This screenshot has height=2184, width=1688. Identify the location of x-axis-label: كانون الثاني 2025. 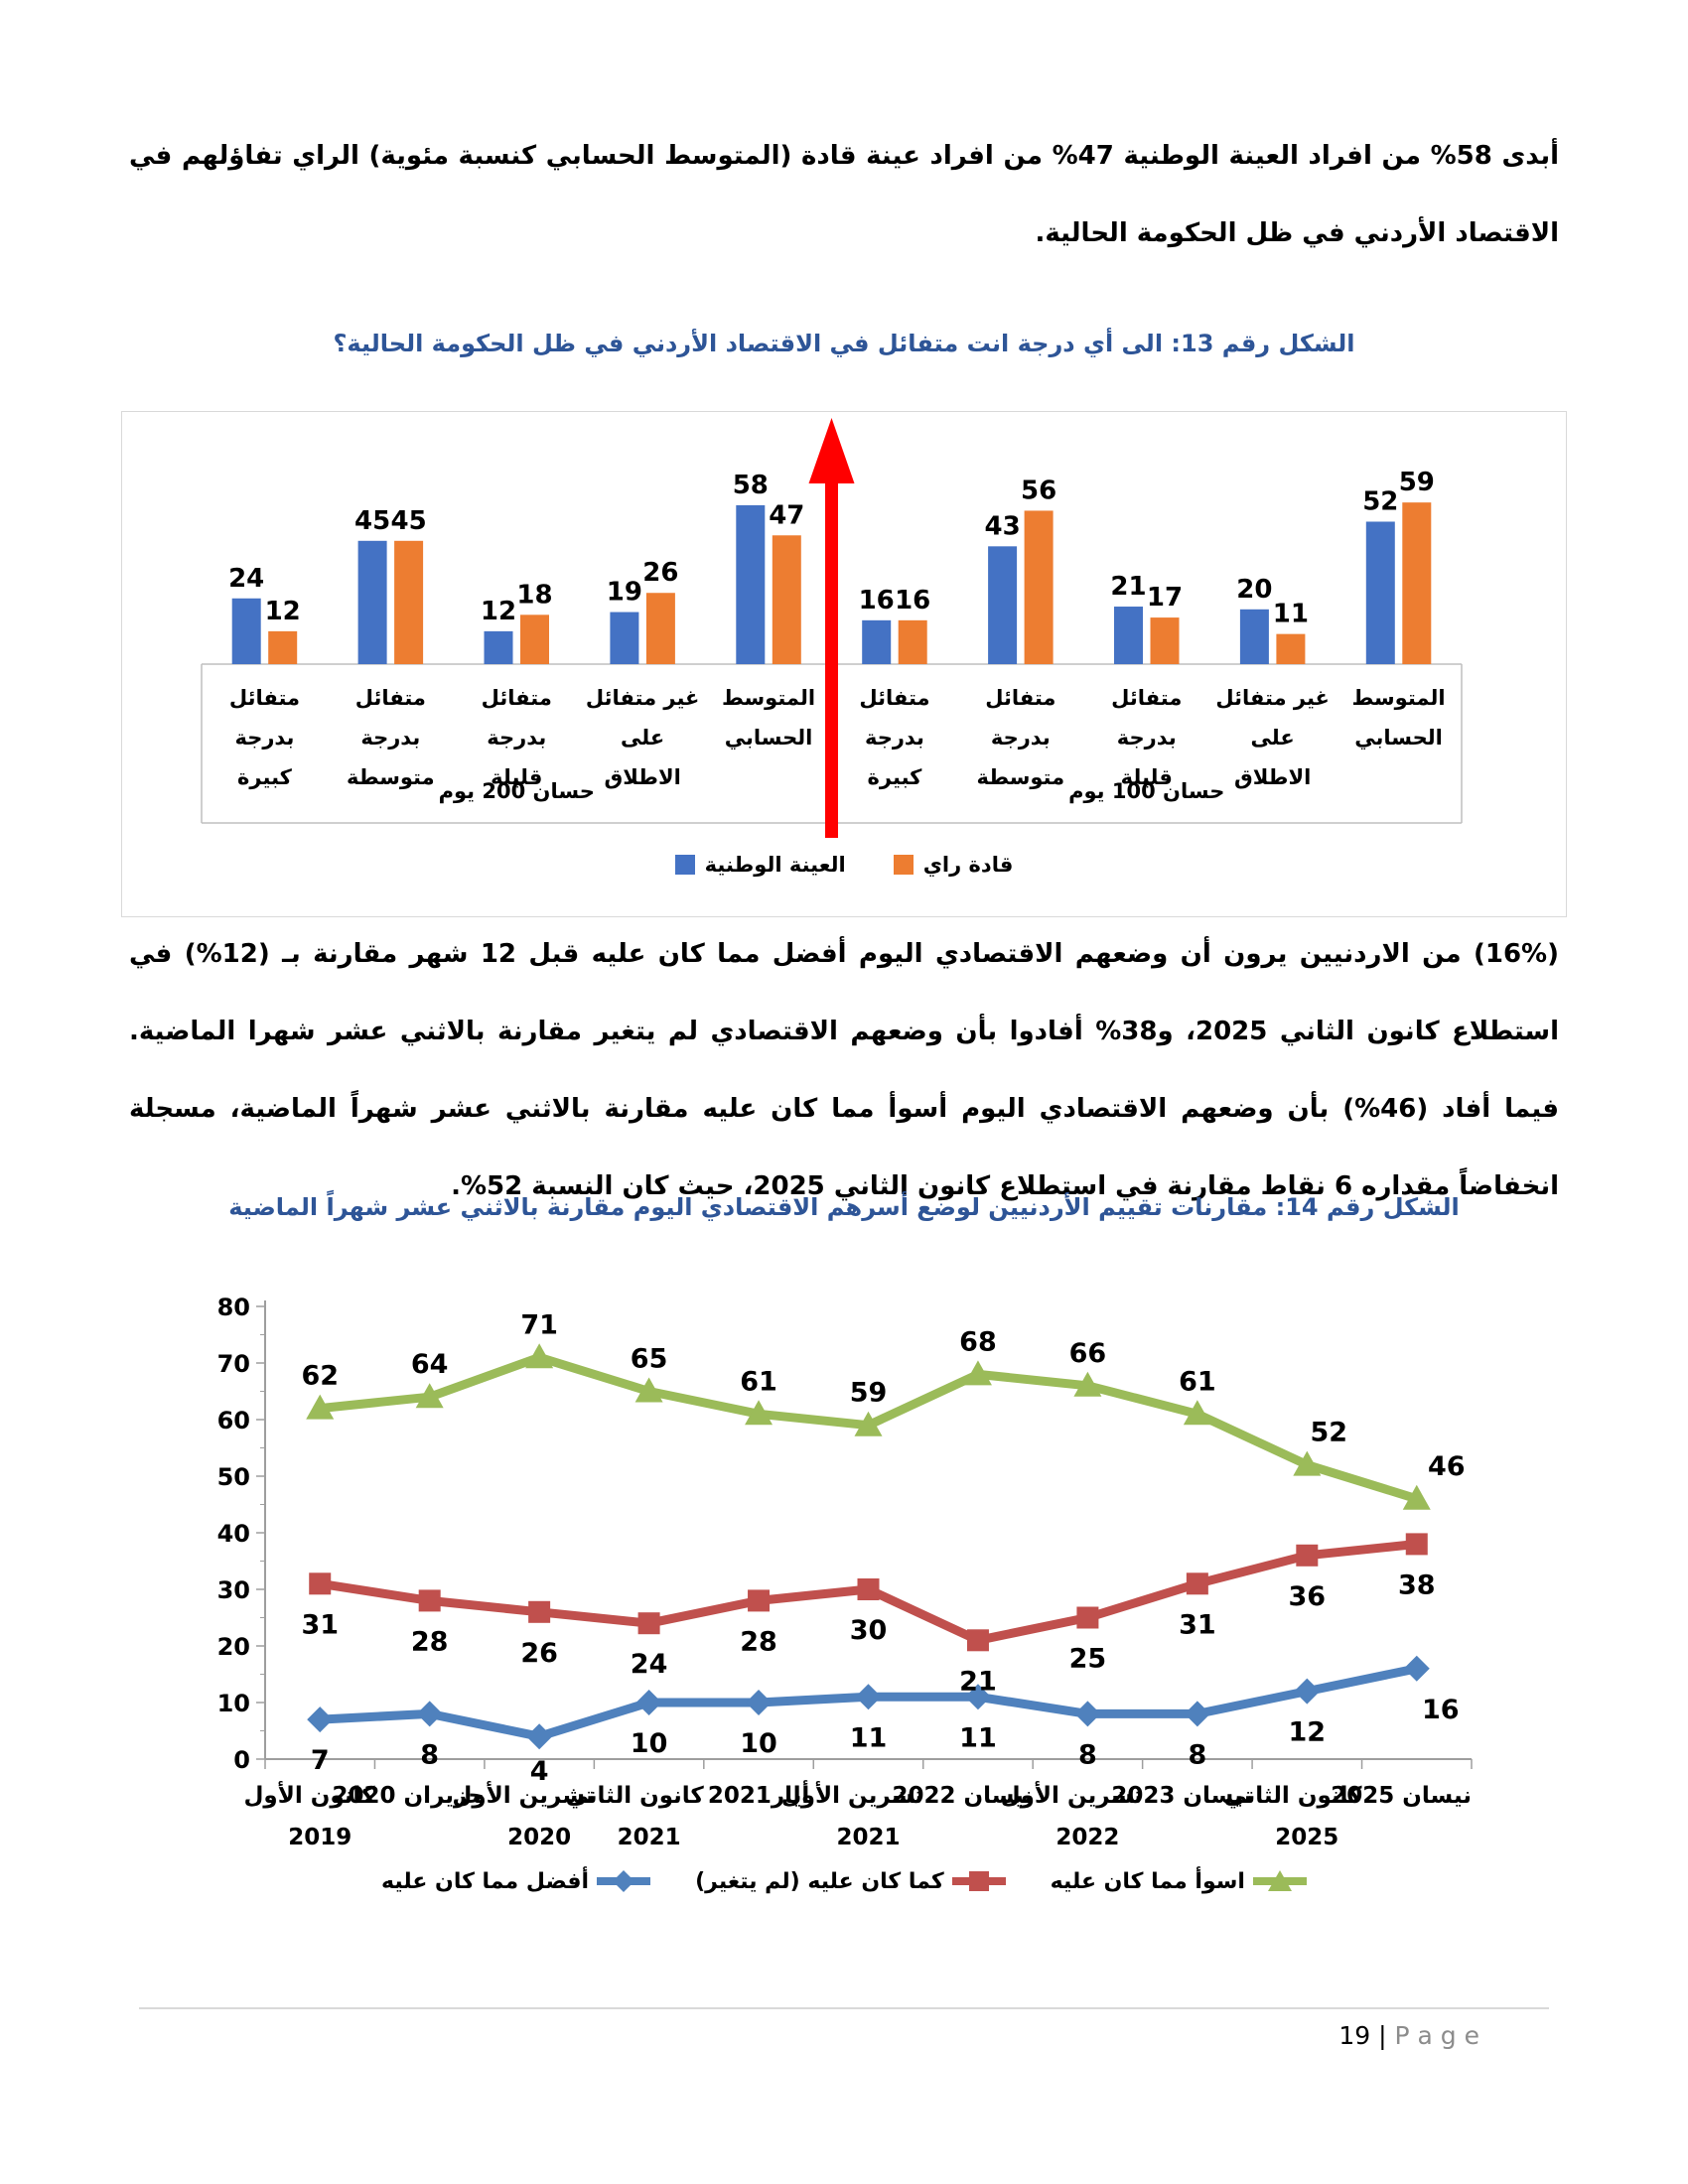
(1292, 1816).